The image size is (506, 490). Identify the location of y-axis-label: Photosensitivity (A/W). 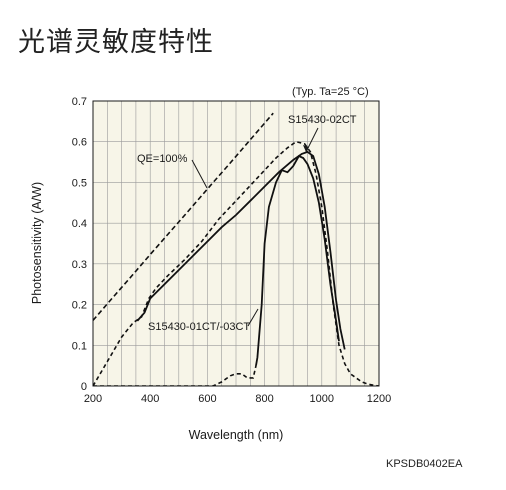
(37, 243).